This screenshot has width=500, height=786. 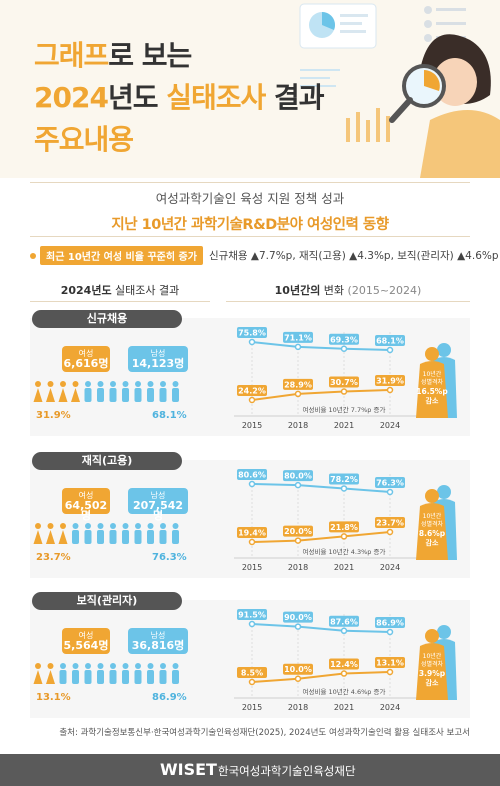 I want to click on male-data-label: 75.8%, so click(x=252, y=333).